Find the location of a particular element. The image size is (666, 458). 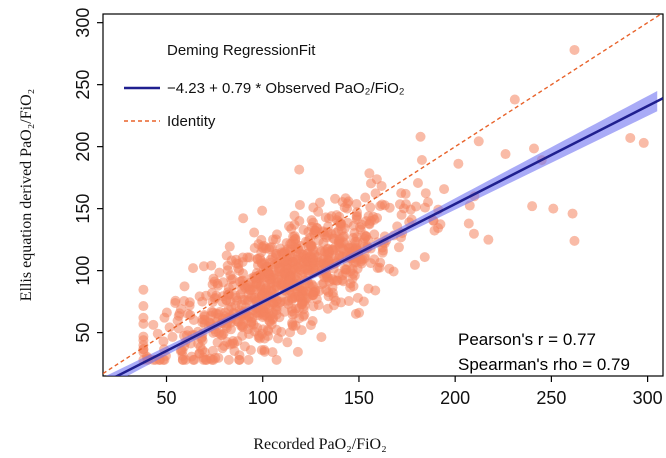

y-axis: 50 100 150 200 250 300 is located at coordinates (88, 175).